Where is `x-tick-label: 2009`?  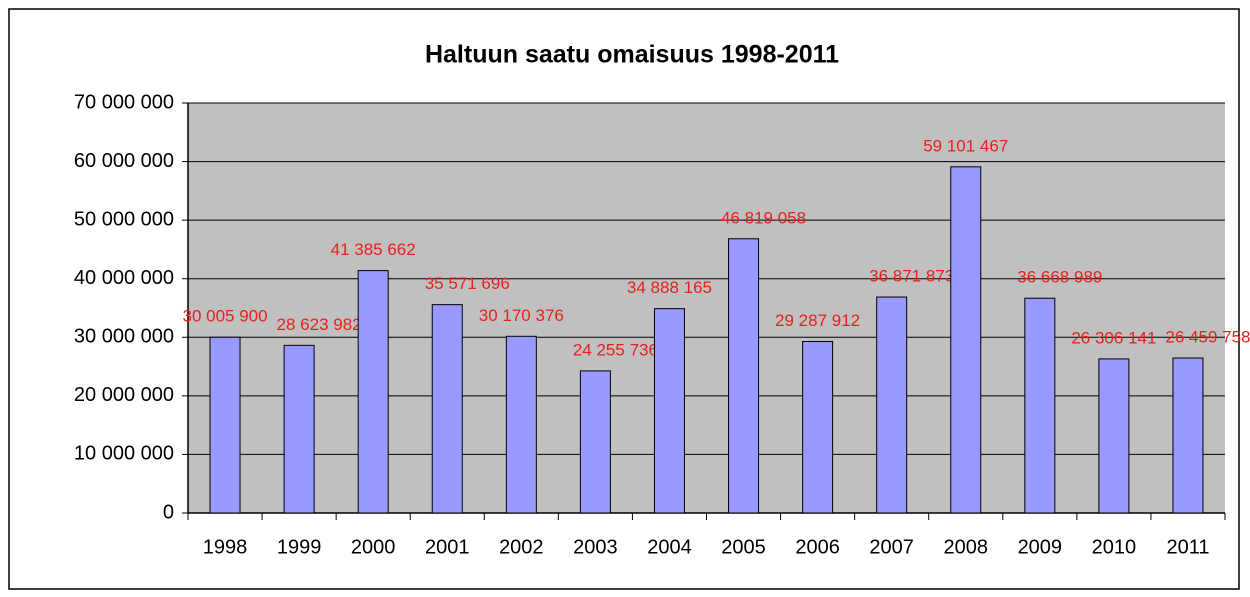 x-tick-label: 2009 is located at coordinates (1040, 547).